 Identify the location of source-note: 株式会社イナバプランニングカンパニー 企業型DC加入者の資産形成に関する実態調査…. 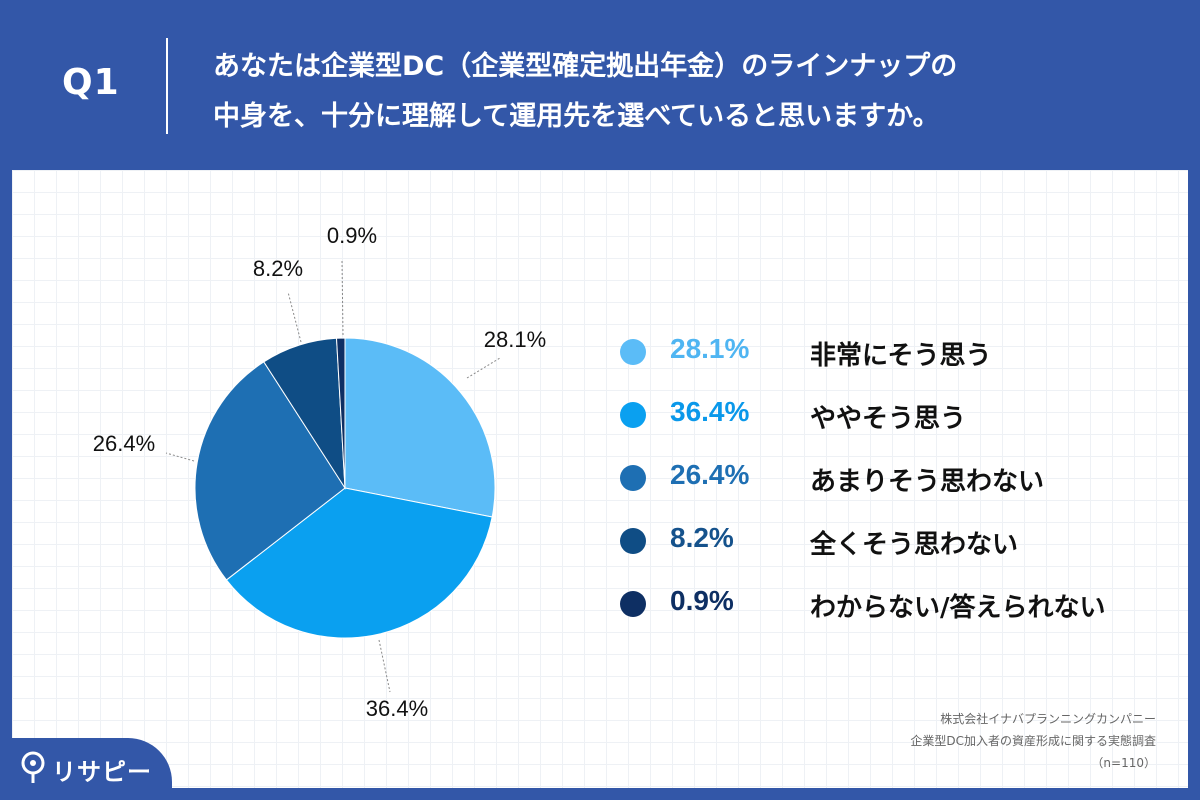
(1033, 741).